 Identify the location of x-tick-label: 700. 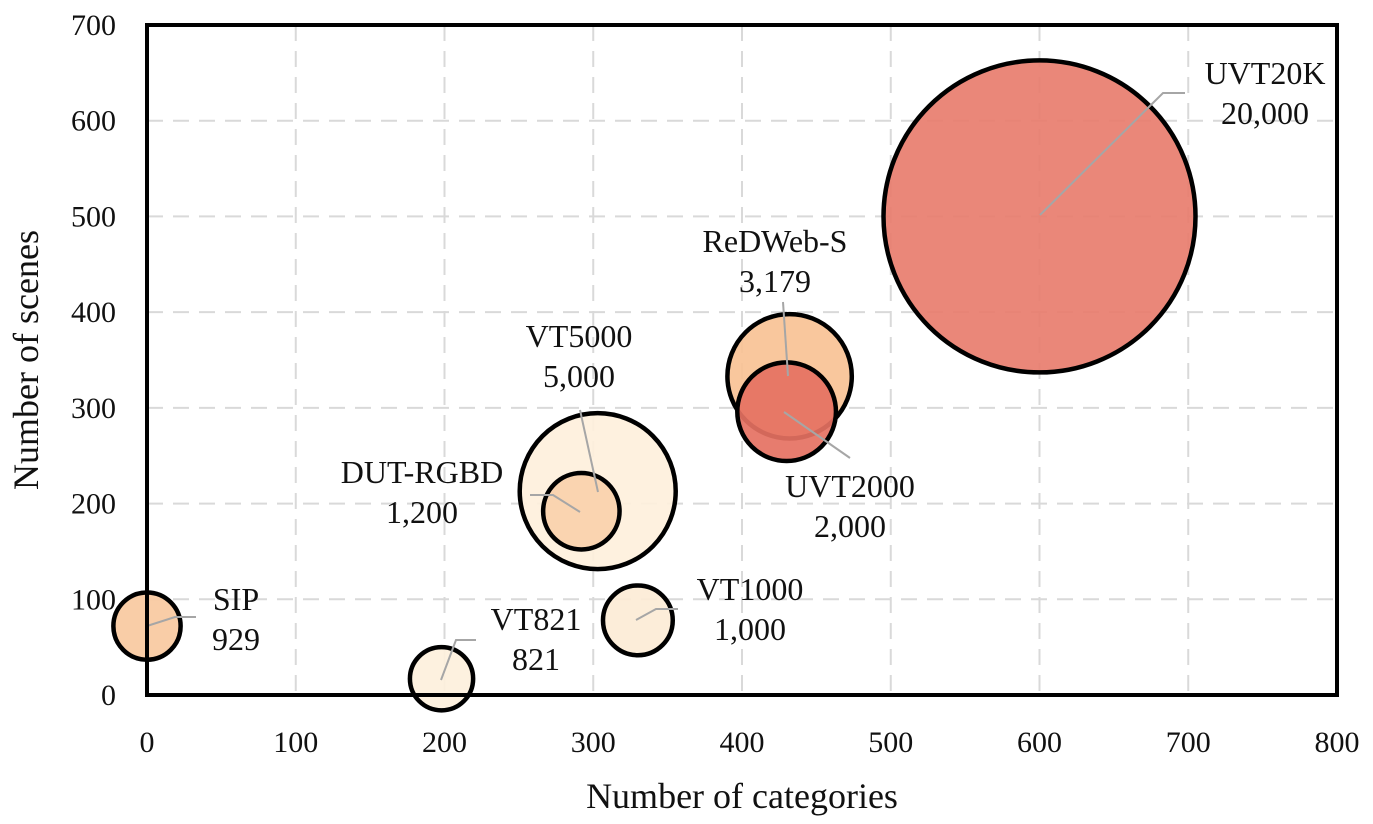
(1188, 742).